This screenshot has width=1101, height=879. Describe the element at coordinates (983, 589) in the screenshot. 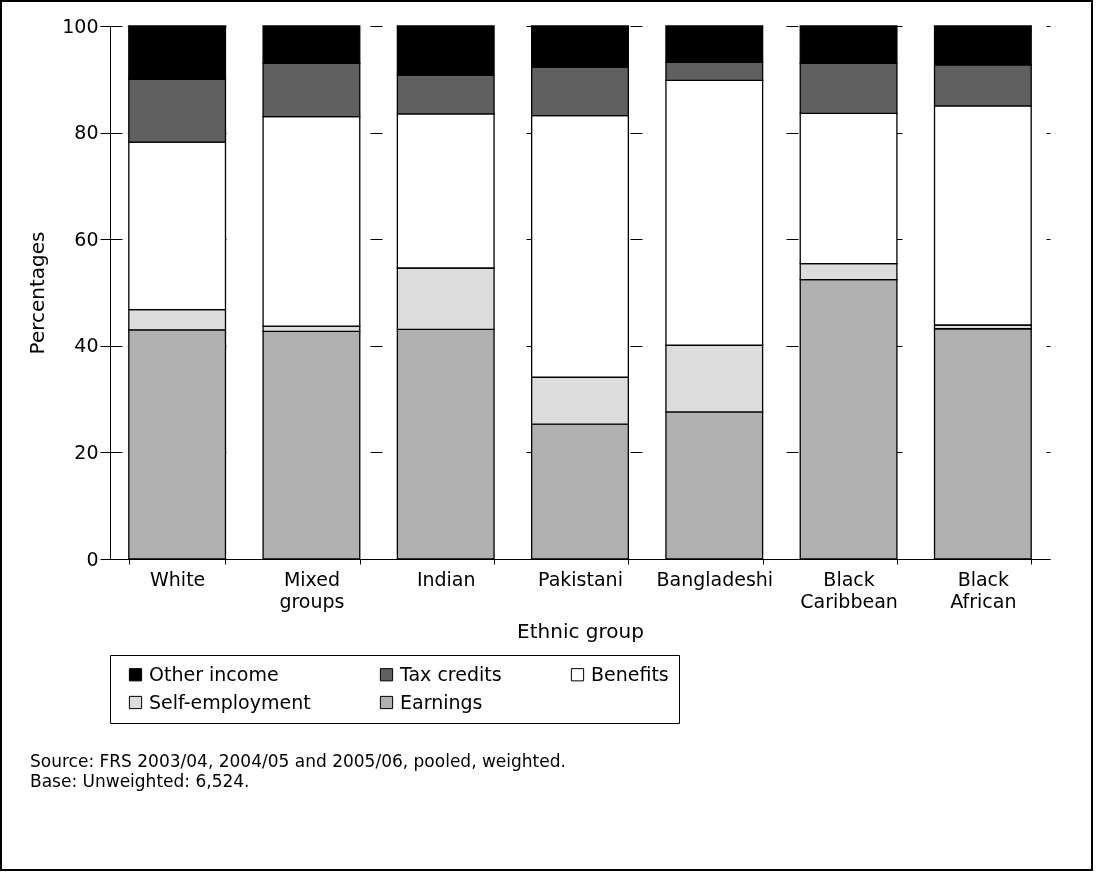

I see `x-tick-label: Black African` at that location.